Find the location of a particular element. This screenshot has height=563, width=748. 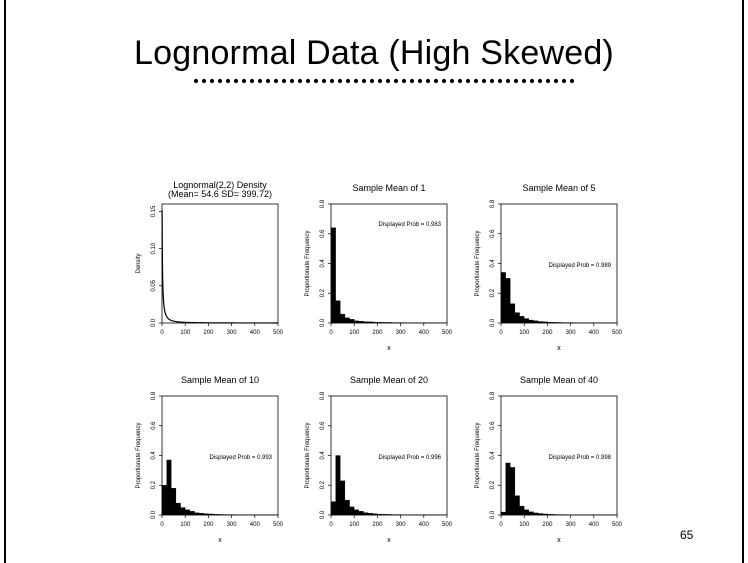

chart-title: Sample Mean of 1 is located at coordinates (388, 188).